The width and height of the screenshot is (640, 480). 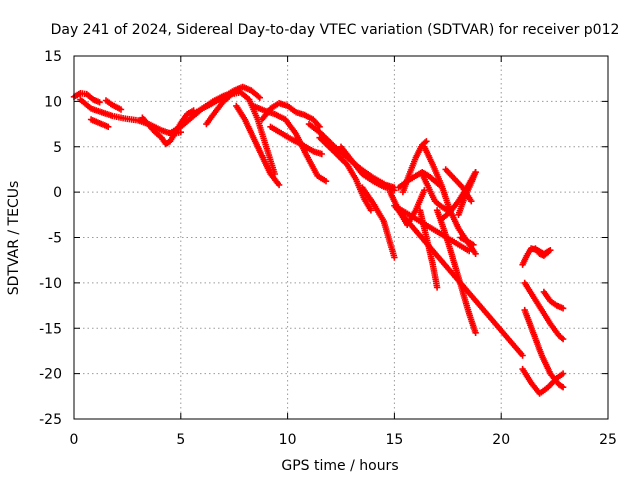 What do you see at coordinates (467, 193) in the screenshot?
I see `series-arc26` at bounding box center [467, 193].